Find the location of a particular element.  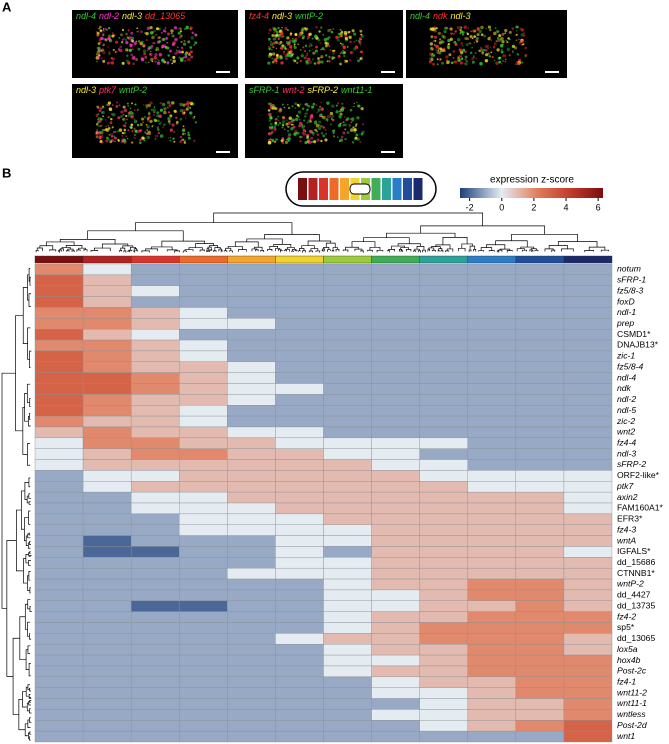

row-label: lox5a is located at coordinates (627, 649).